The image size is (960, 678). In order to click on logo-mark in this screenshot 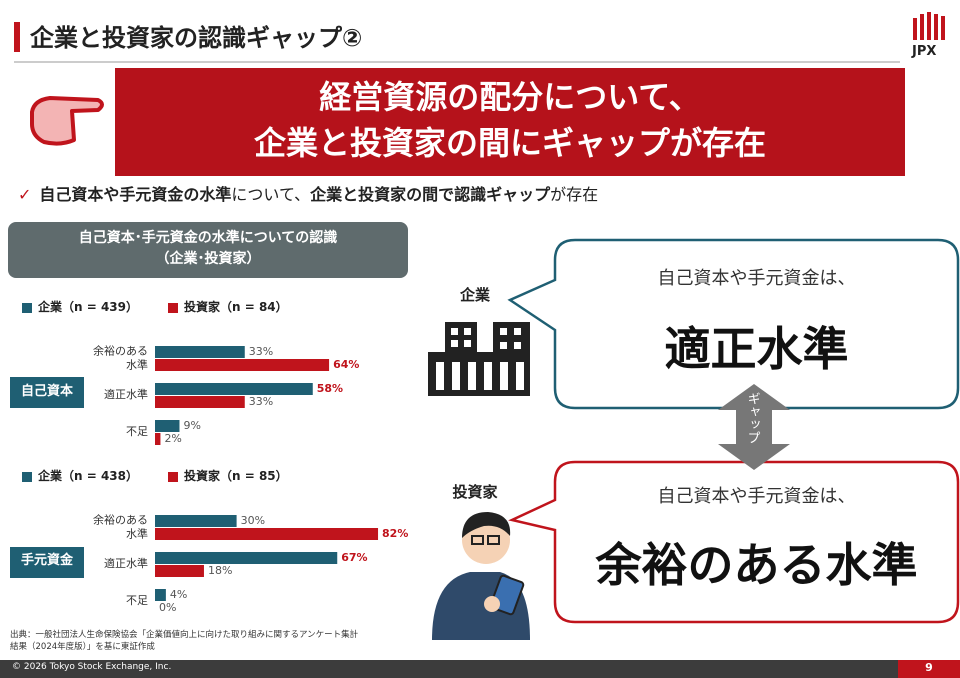, I will do `click(929, 26)`.